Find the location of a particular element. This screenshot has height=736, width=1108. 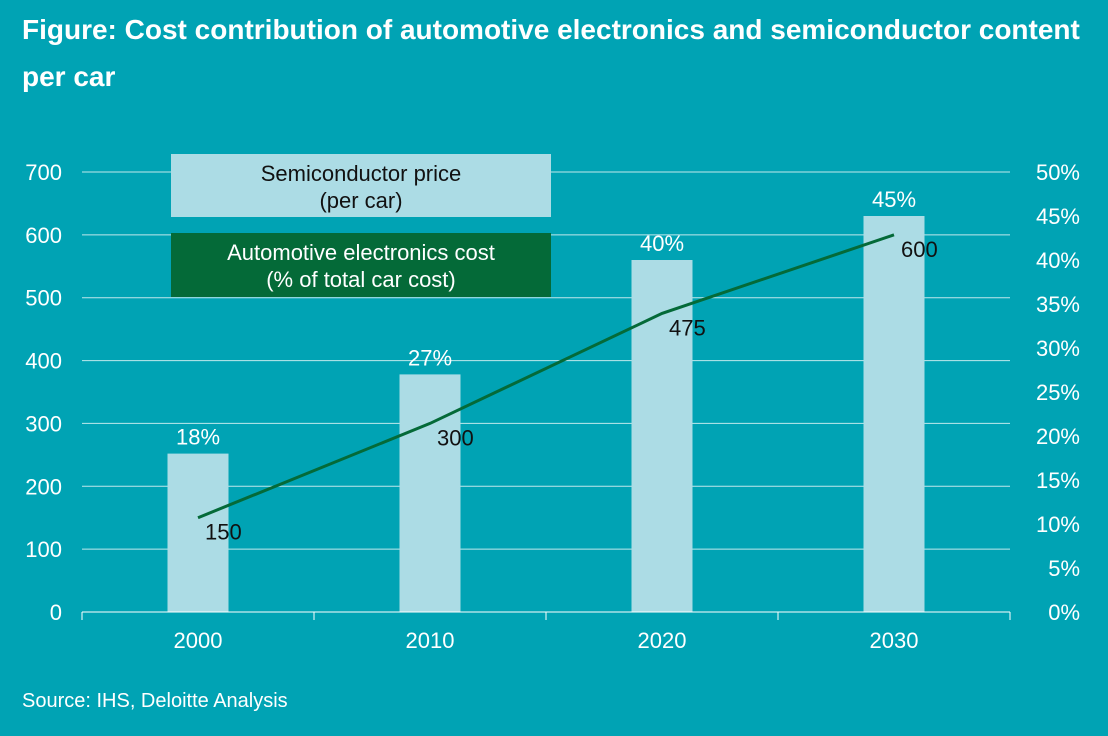

line-data-label: 150 is located at coordinates (223, 532).